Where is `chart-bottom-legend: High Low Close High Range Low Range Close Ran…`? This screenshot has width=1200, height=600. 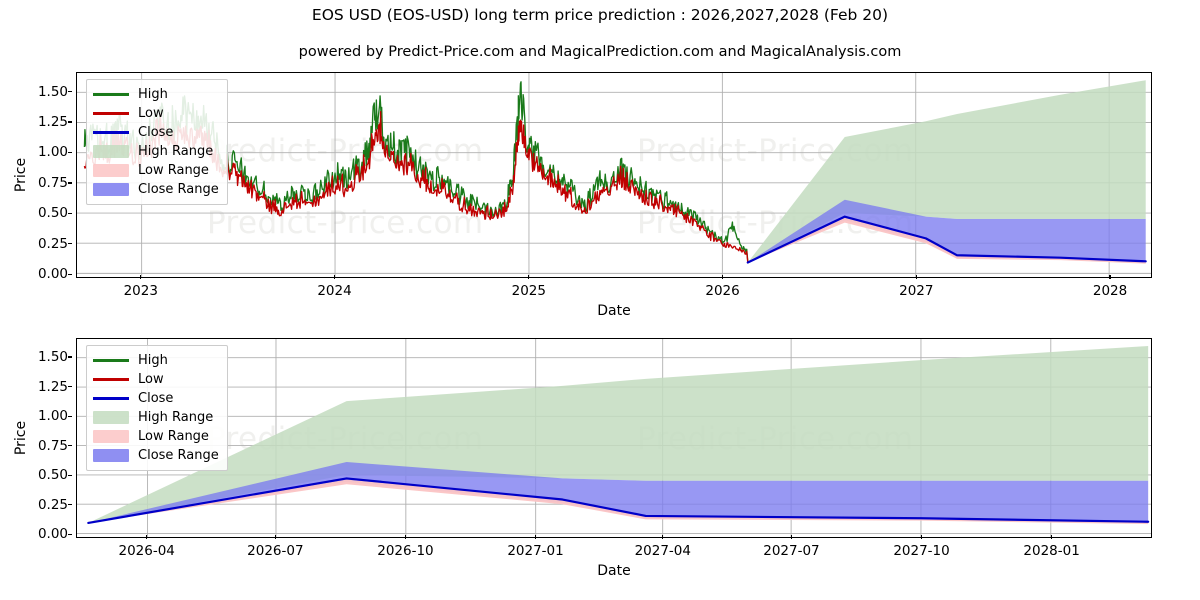 chart-bottom-legend: High Low Close High Range Low Range Close Ran… is located at coordinates (157, 408).